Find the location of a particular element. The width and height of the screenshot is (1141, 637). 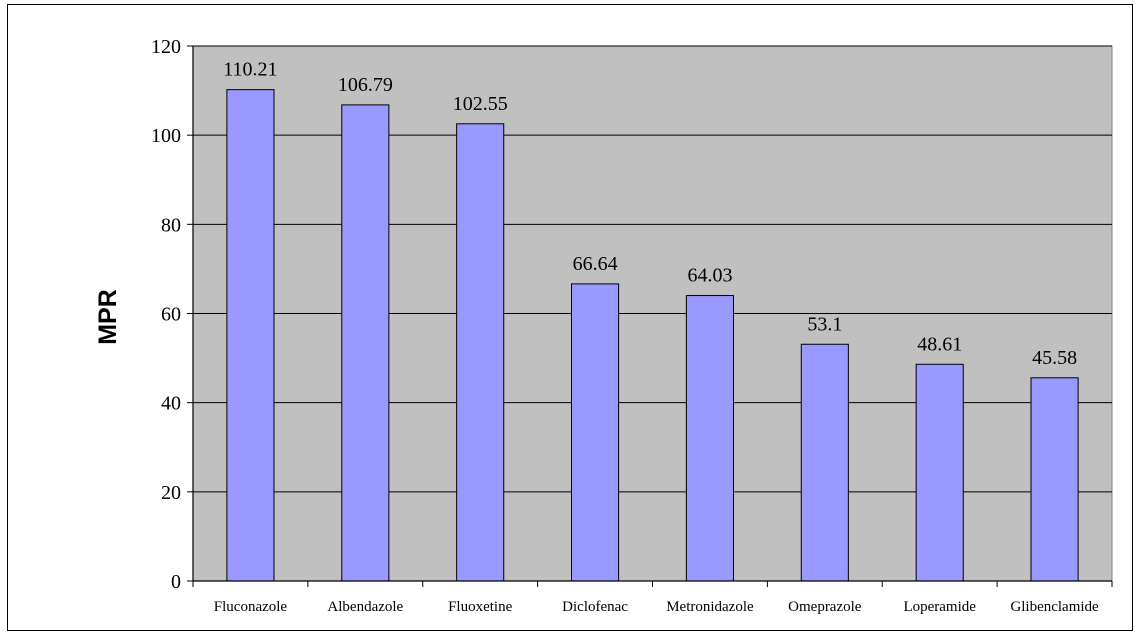

bar-albendazole is located at coordinates (365, 343).